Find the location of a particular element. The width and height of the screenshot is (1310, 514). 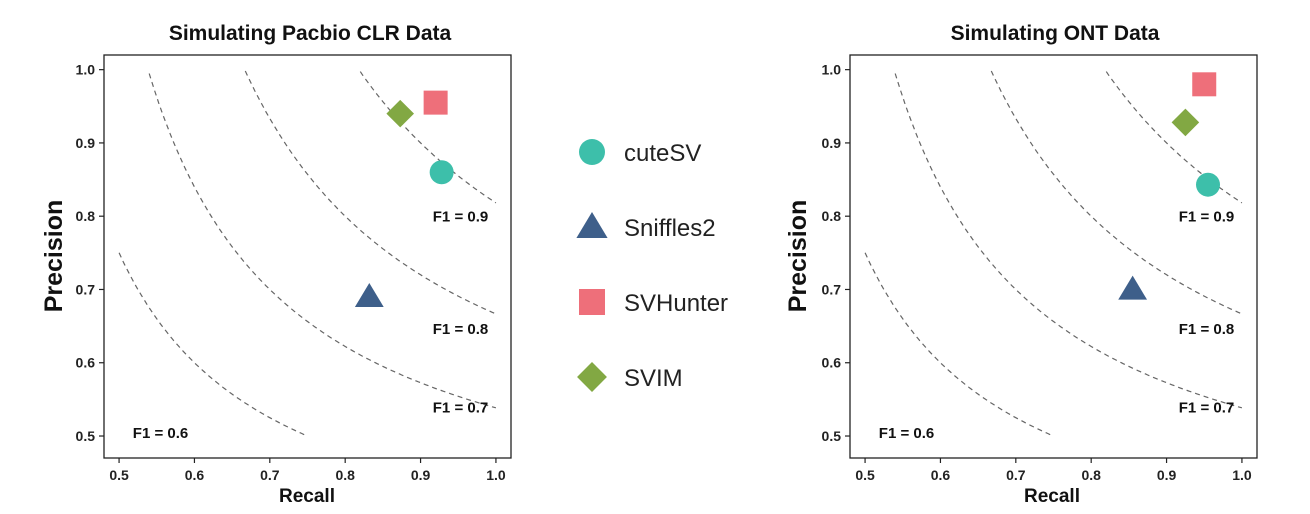

legend-item-sniffles2: Sniffles2 is located at coordinates (646, 227).